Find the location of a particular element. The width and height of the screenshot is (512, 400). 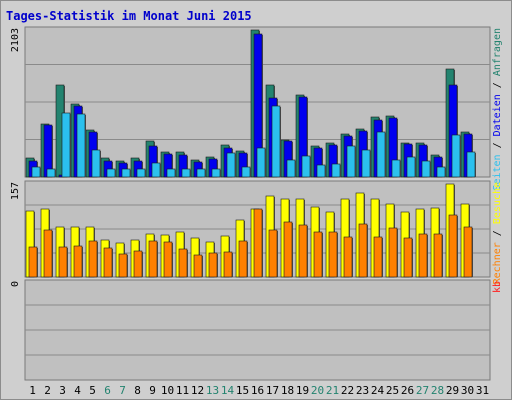

legend-dateien: Dateien is located at coordinates (497, 115).